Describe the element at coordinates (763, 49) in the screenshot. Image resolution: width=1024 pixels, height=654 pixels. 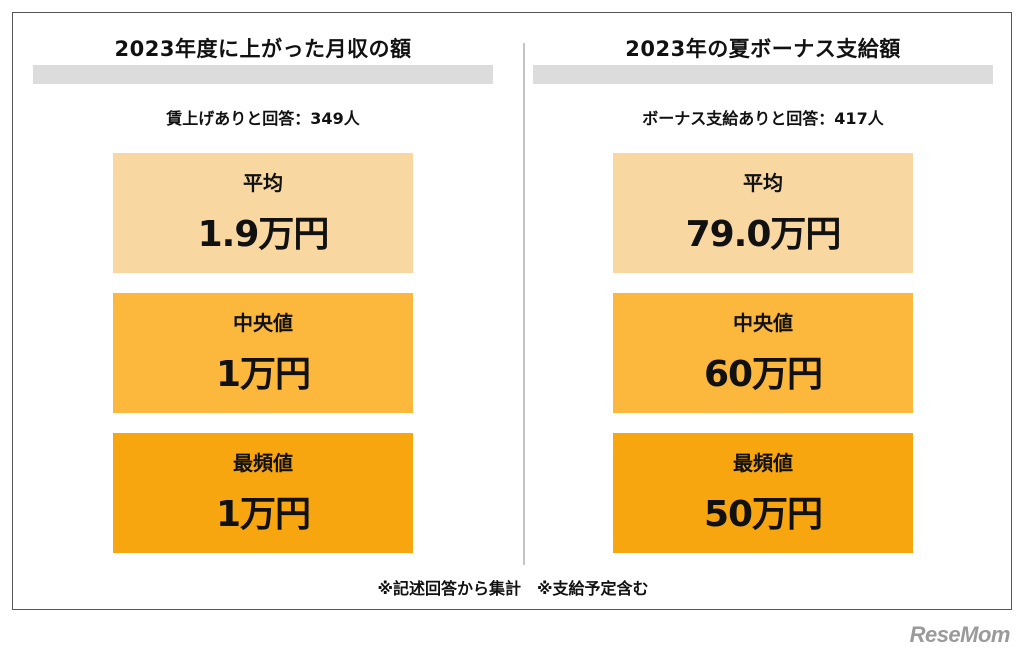
I see `panel-title: 2023年の夏ボーナス支給額` at that location.